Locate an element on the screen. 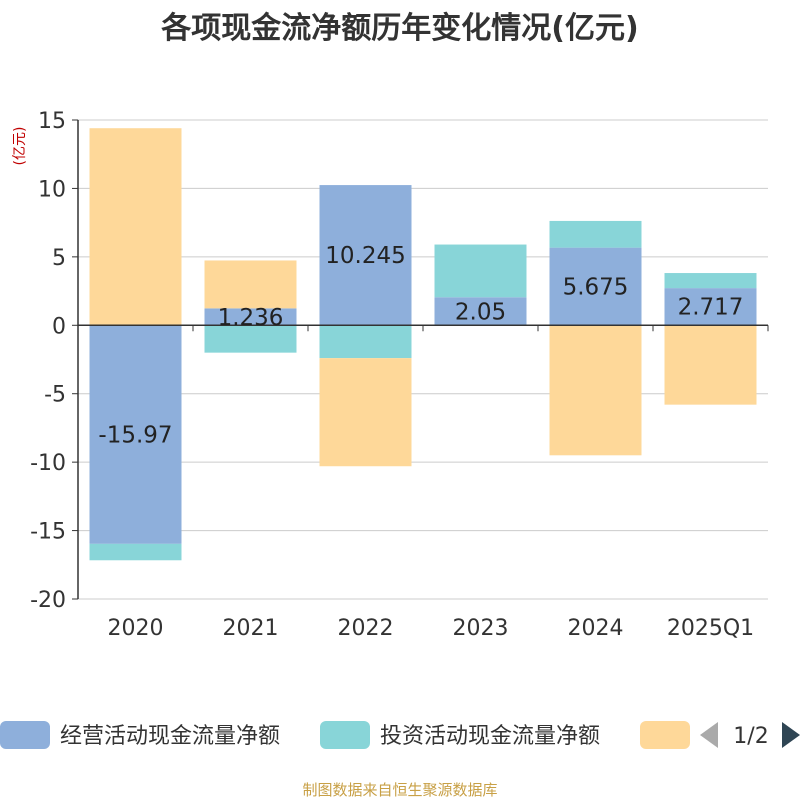 The width and height of the screenshot is (800, 800). x-tick-label: 2023 is located at coordinates (481, 628).